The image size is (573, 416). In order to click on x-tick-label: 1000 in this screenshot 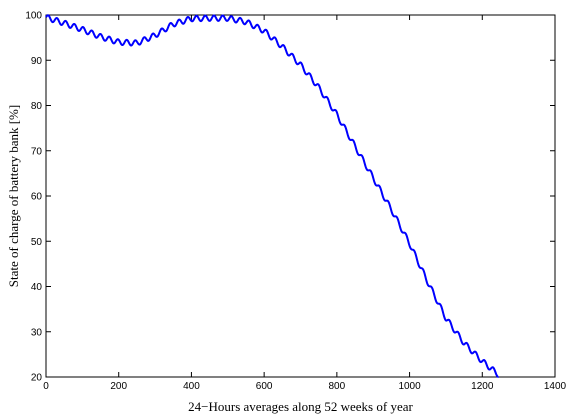, I will do `click(409, 386)`.